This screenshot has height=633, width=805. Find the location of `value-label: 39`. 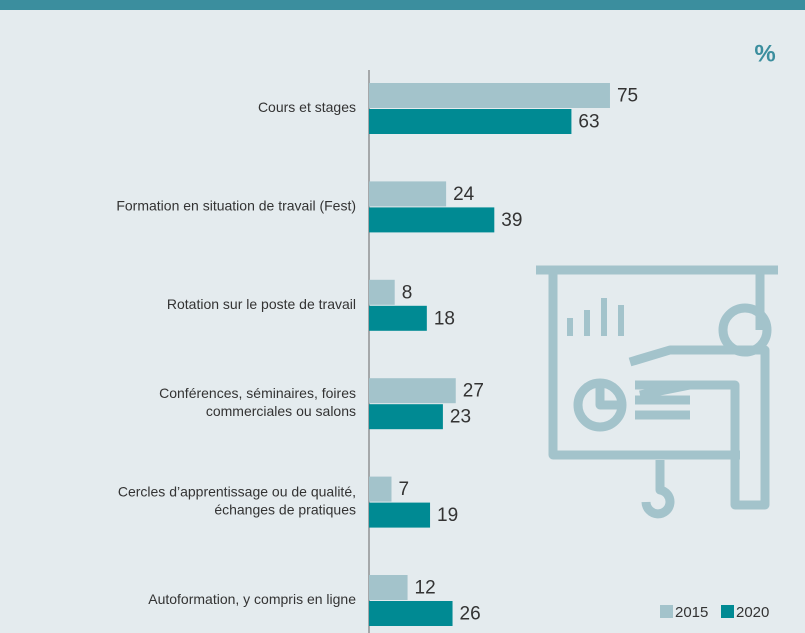

value-label: 39 is located at coordinates (511, 220).